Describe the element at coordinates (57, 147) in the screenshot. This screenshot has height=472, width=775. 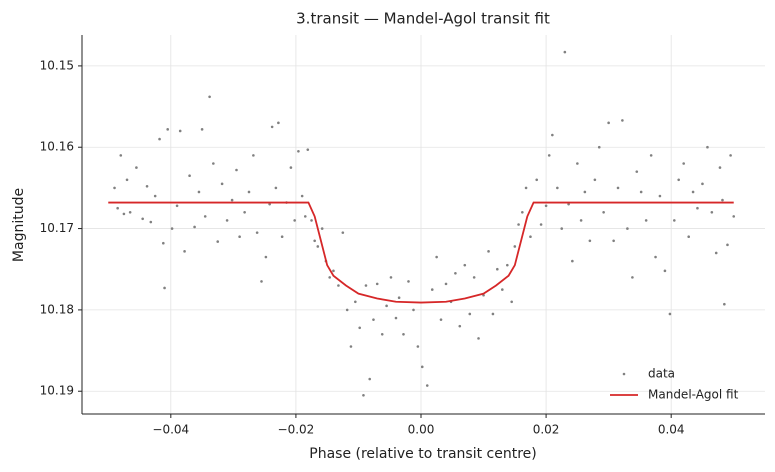
I see `y-tick-label: 10.16` at that location.